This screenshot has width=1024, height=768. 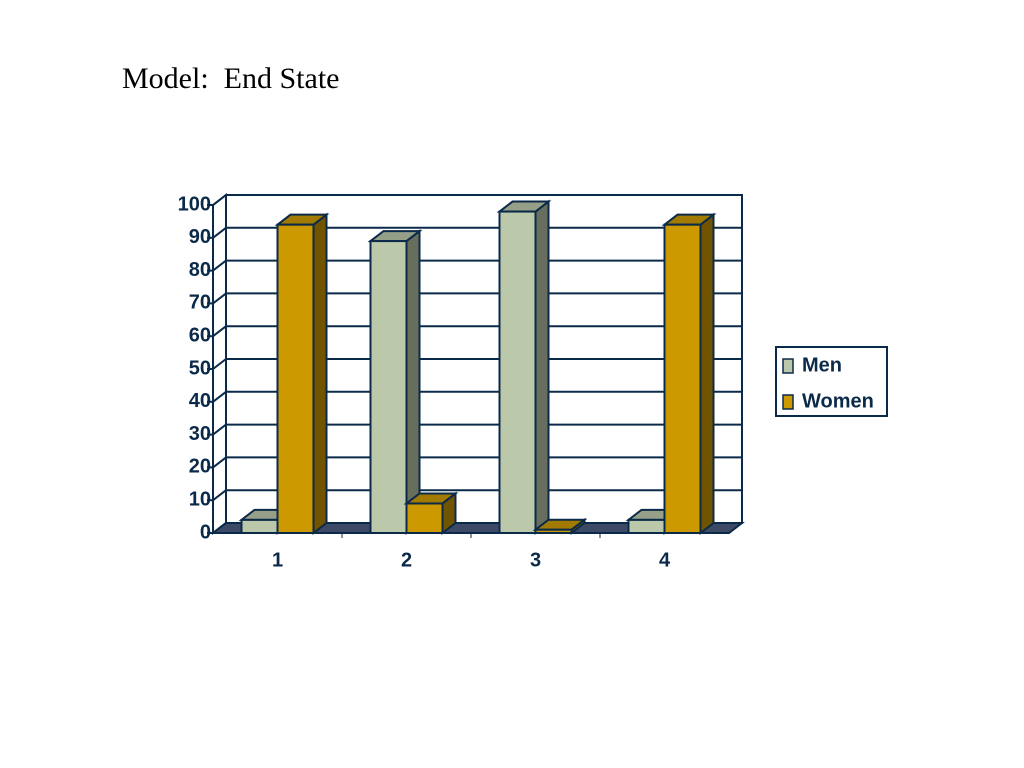 I want to click on x-tick-label: 2, so click(x=406, y=560).